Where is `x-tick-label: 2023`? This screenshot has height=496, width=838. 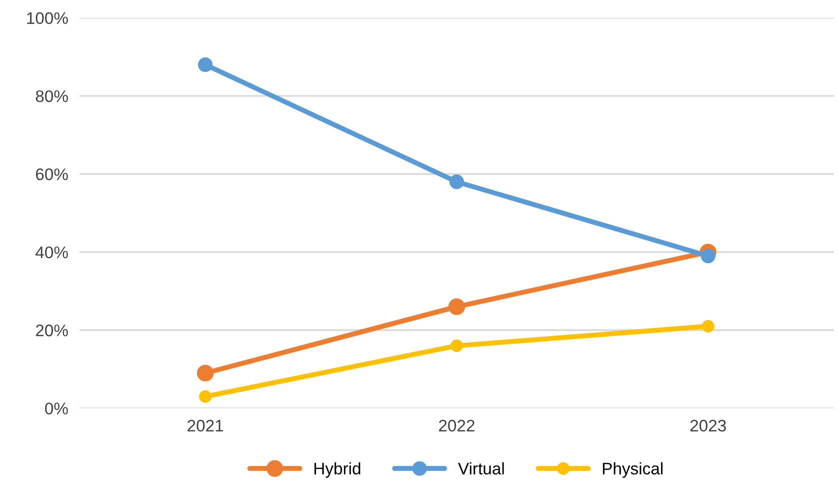
x-tick-label: 2023 is located at coordinates (708, 426).